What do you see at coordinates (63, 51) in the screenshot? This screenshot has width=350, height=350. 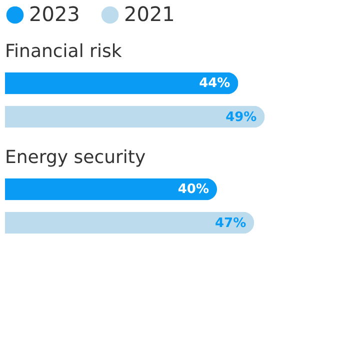 I see `y-tick-label: Financial risk` at bounding box center [63, 51].